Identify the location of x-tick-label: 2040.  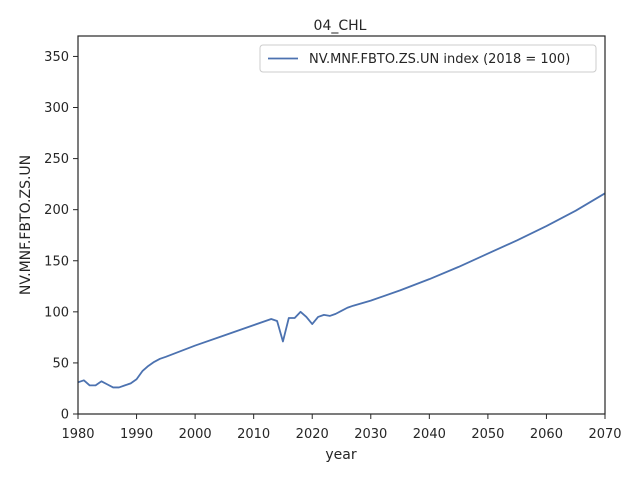
(429, 434).